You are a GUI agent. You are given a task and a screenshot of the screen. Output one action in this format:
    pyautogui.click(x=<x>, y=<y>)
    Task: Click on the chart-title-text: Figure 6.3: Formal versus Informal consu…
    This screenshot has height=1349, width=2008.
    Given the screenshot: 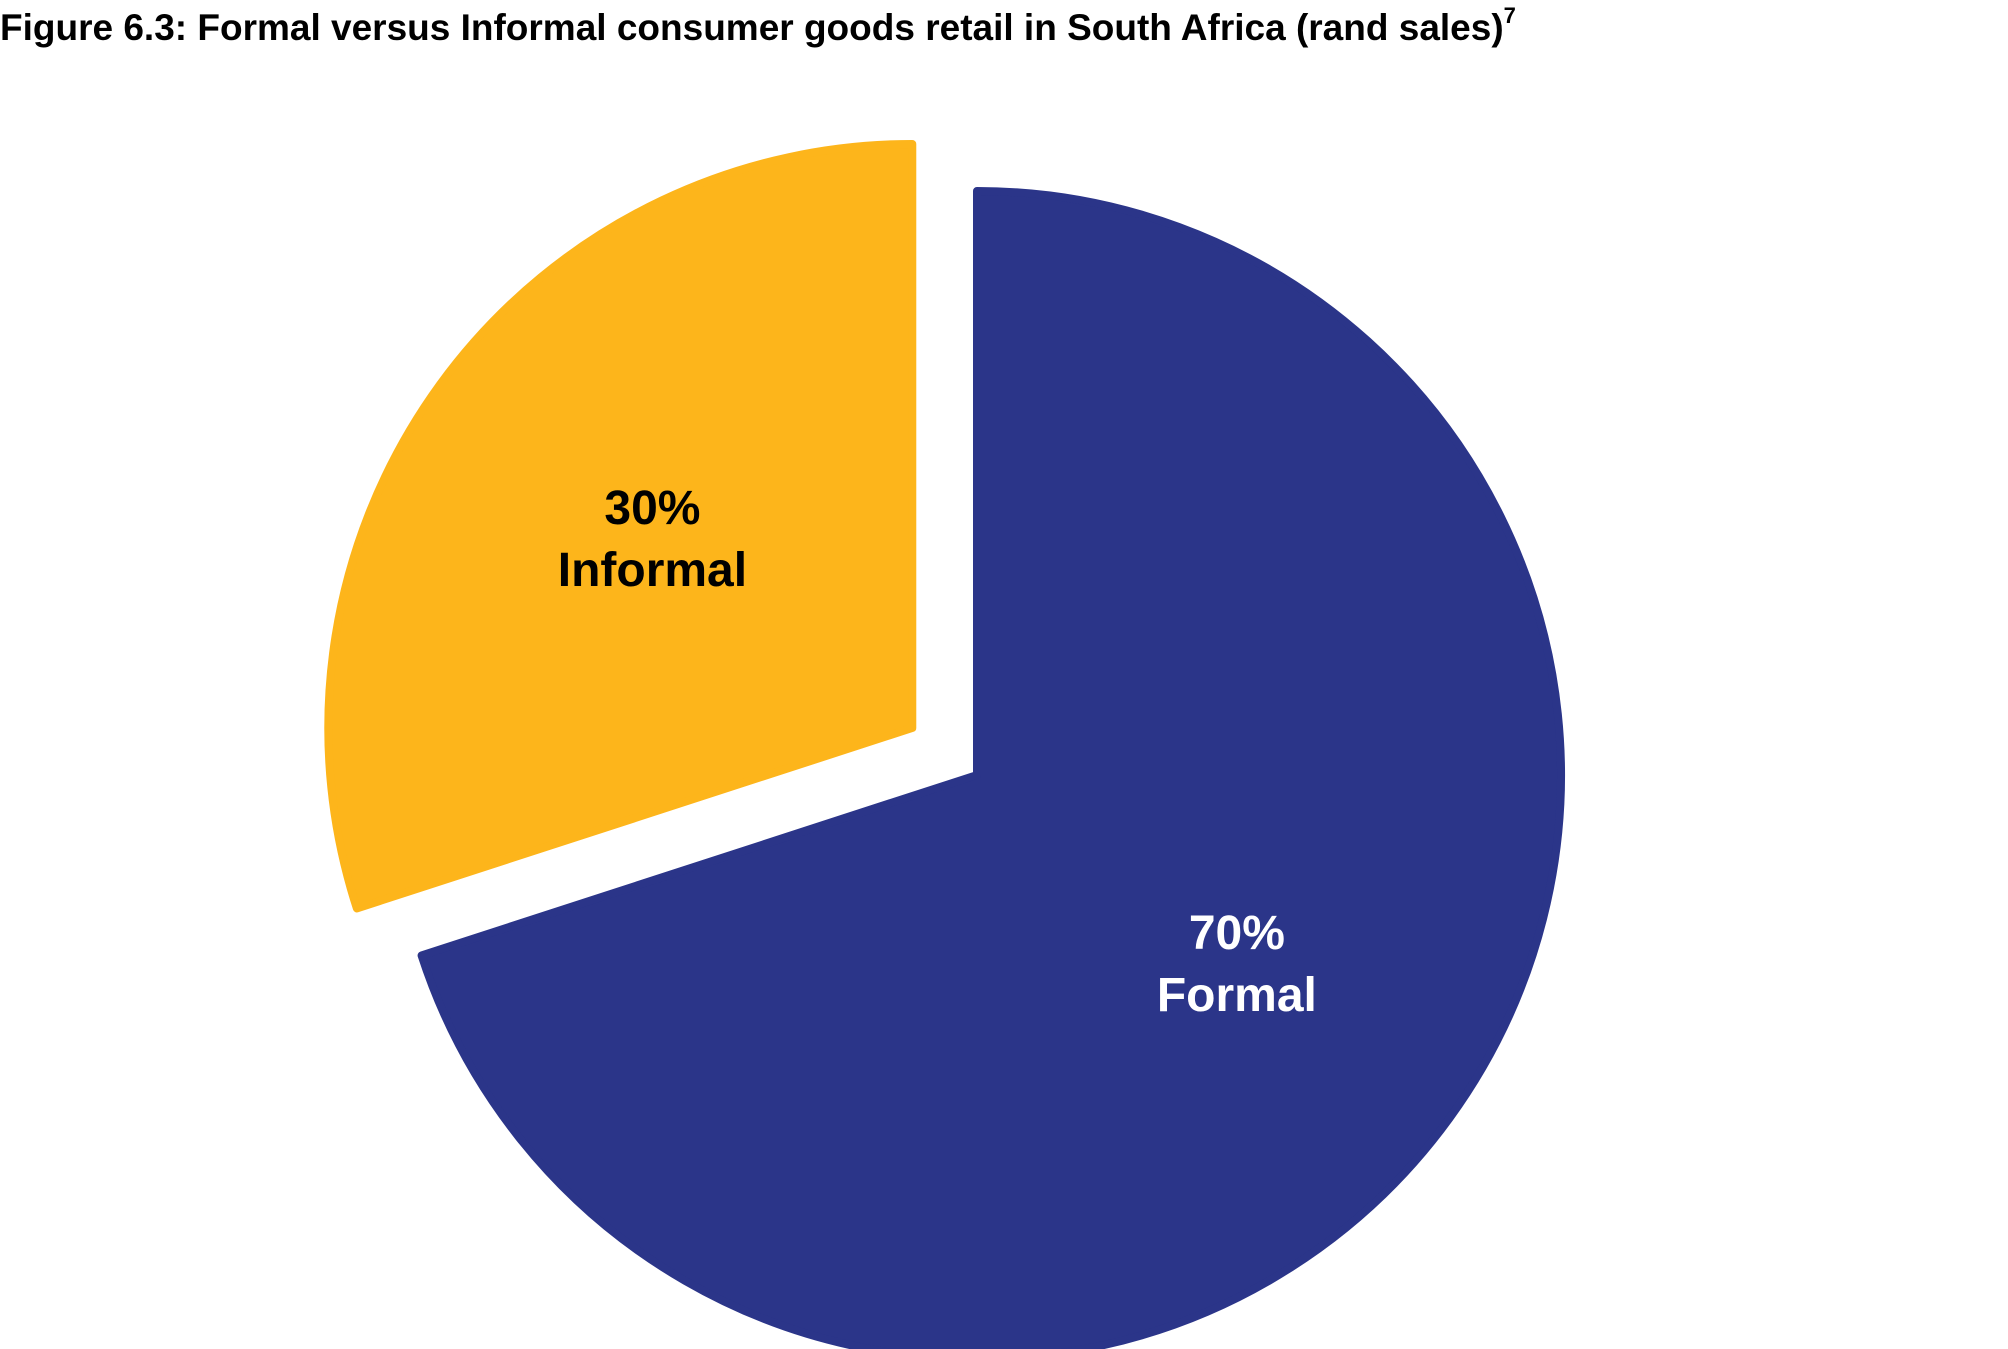 What is the action you would take?
    pyautogui.click(x=752, y=27)
    